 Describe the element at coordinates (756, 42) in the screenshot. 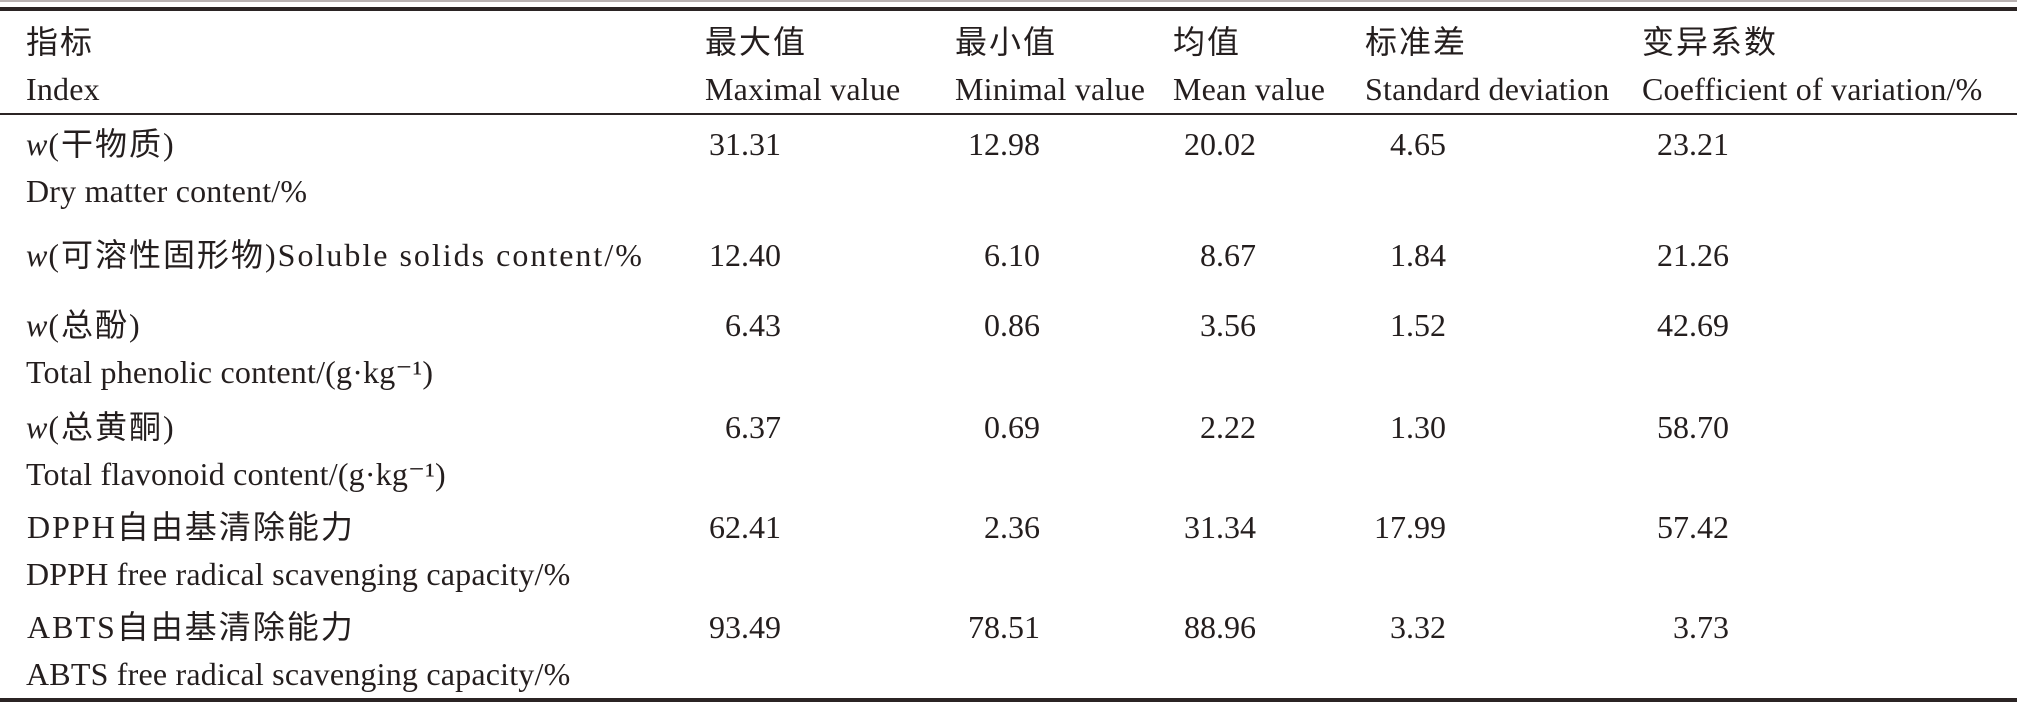

I see `col-header-max-zh: 最大值` at that location.